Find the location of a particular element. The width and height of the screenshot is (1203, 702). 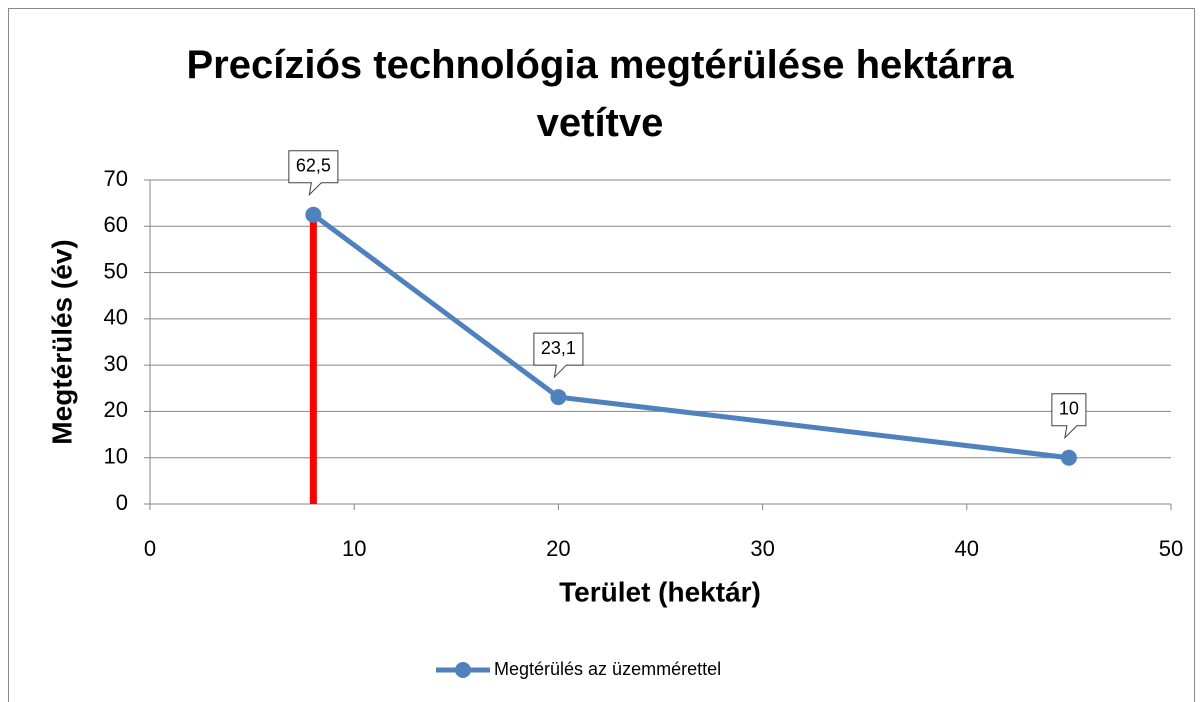

y-tick-label: 30 is located at coordinates (116, 363).